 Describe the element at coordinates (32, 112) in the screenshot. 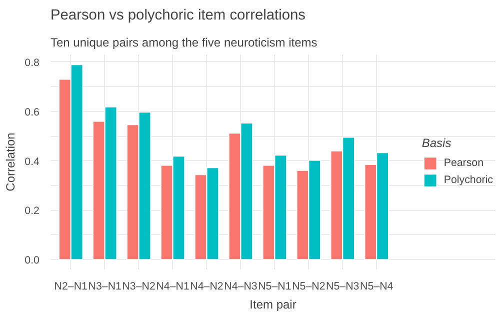

I see `y-tick-label: 0.6` at that location.